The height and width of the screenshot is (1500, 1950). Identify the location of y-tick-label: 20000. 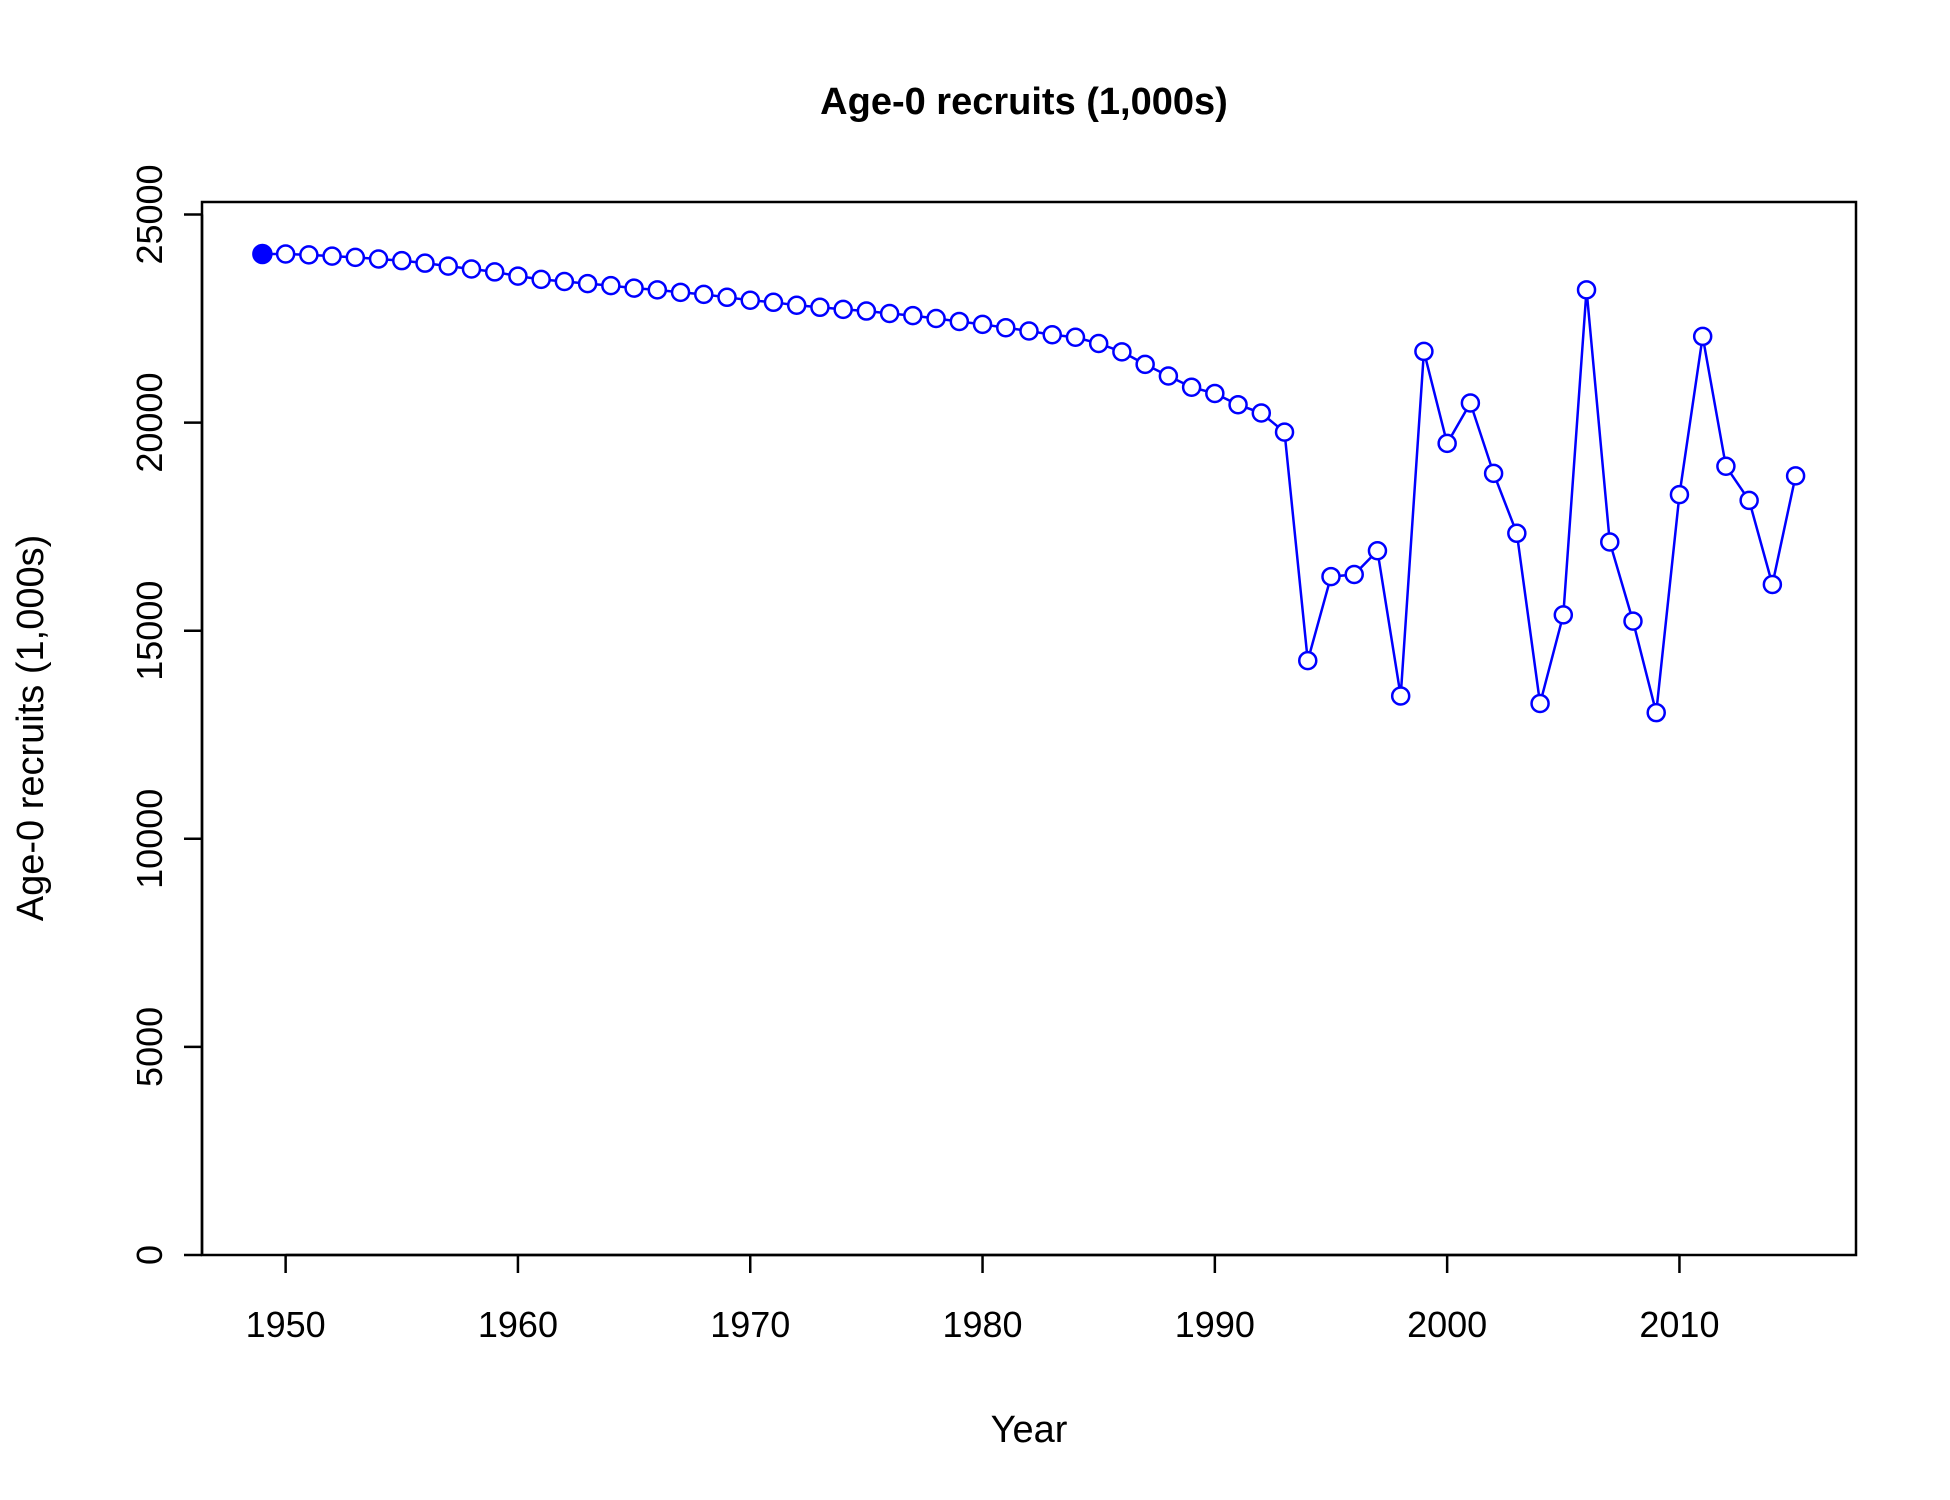
(149, 423).